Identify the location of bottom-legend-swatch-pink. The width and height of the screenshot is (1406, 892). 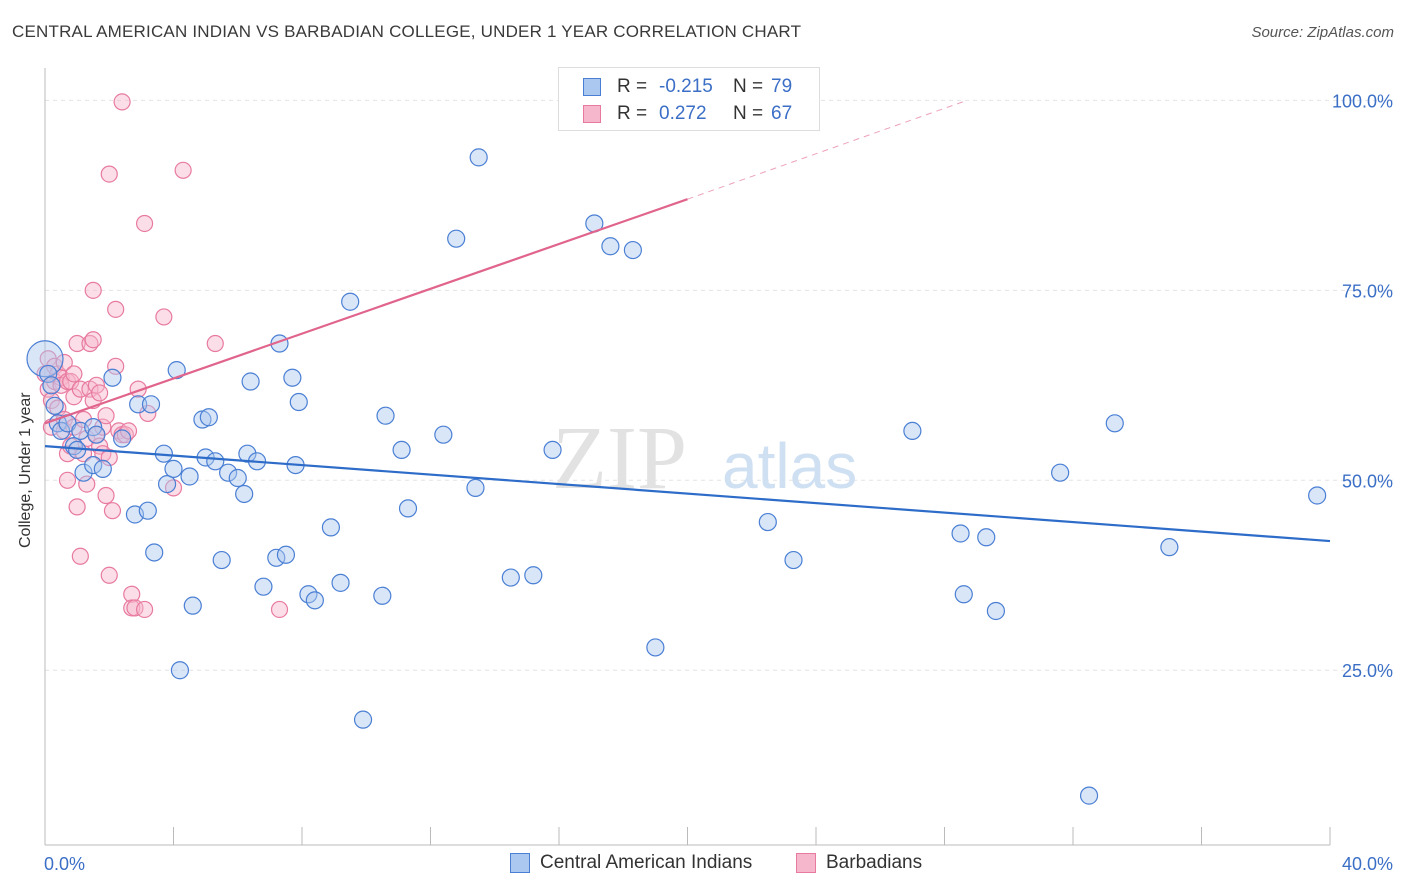
(806, 863).